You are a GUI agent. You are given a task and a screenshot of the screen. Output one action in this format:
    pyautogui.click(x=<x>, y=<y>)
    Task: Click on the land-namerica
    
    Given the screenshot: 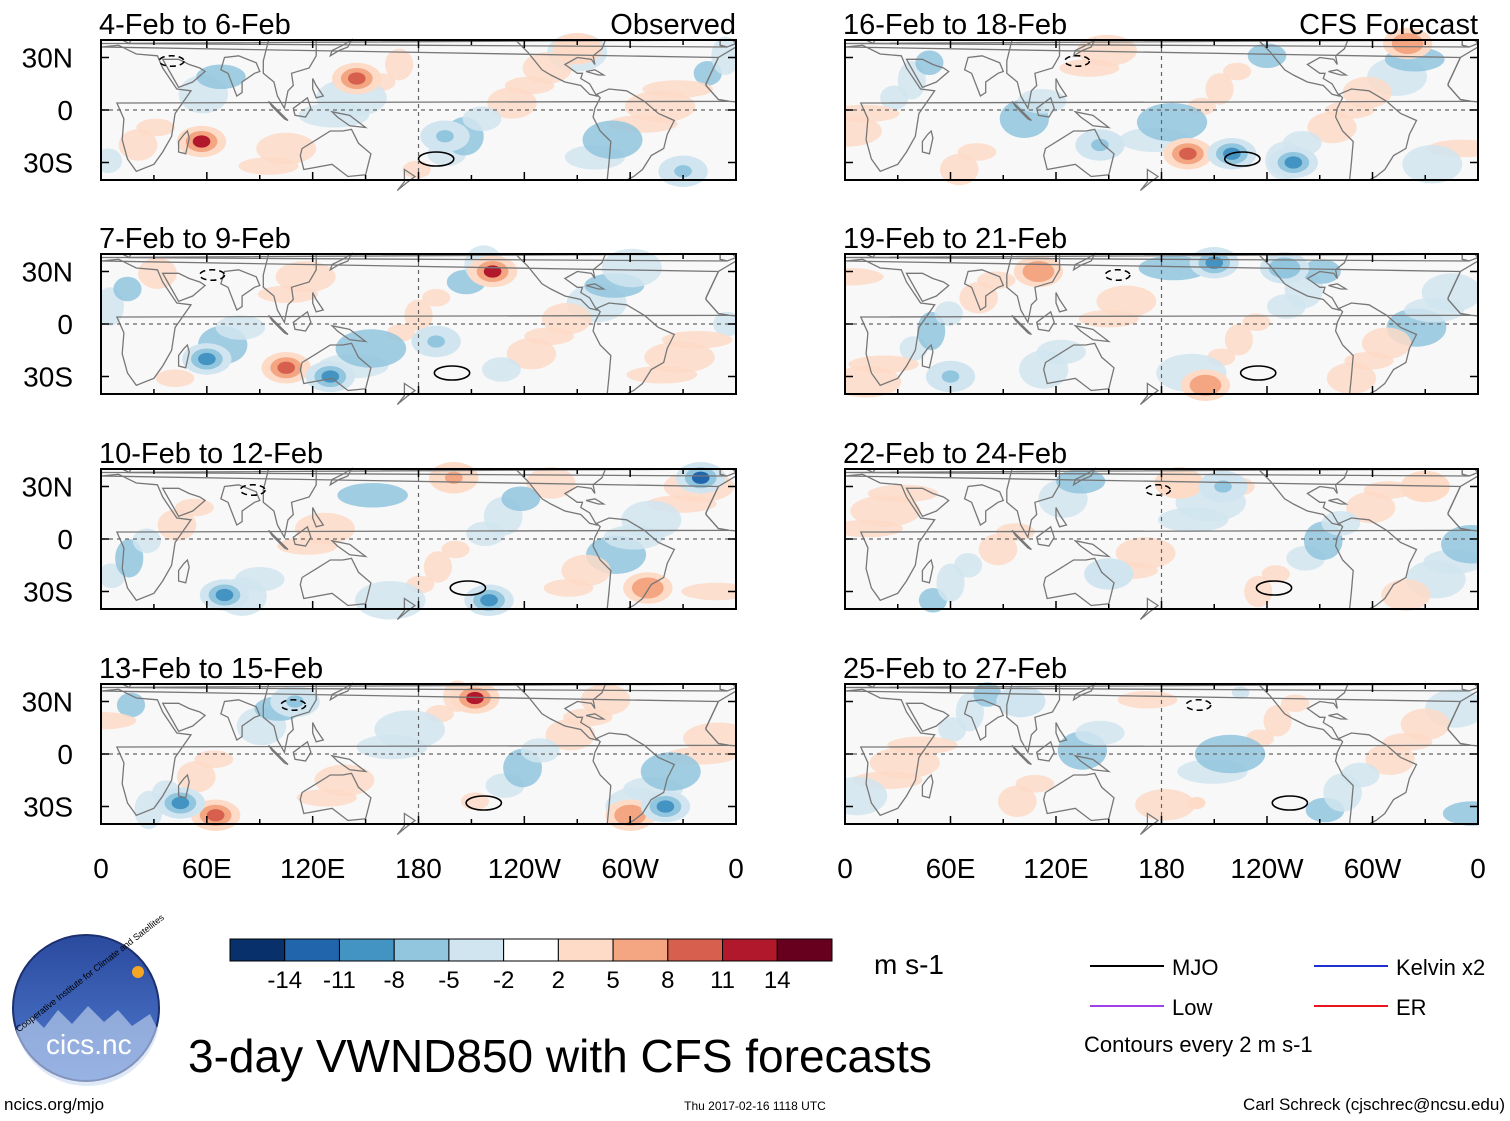 What is the action you would take?
    pyautogui.click(x=560, y=712)
    